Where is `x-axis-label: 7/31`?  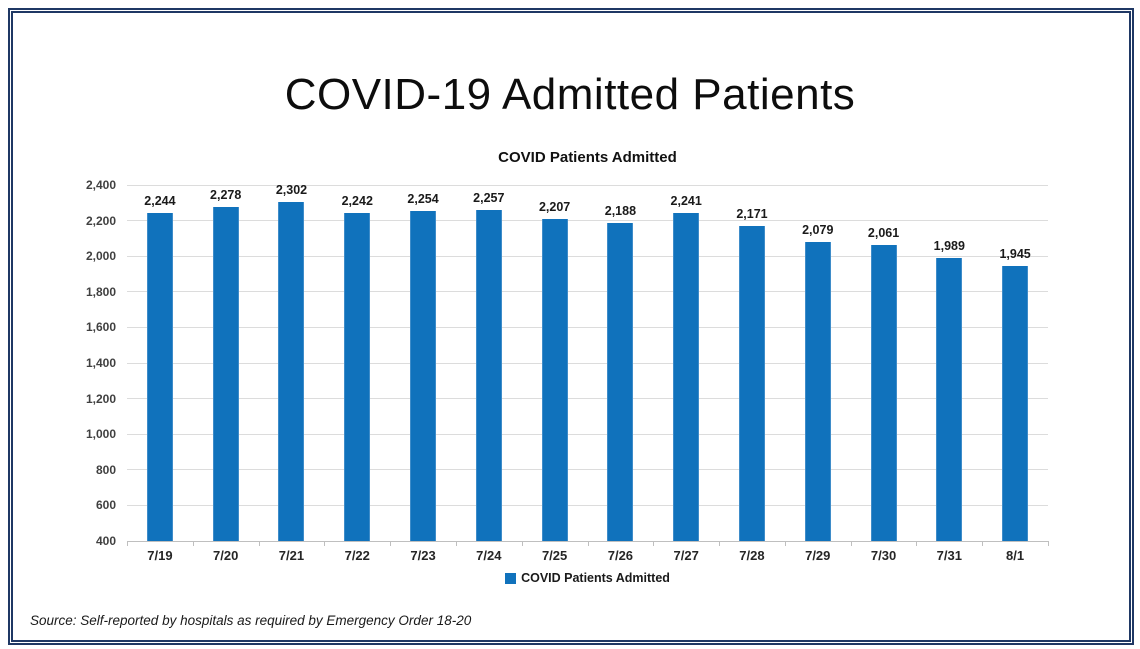
x-axis-label: 7/31 is located at coordinates (949, 555).